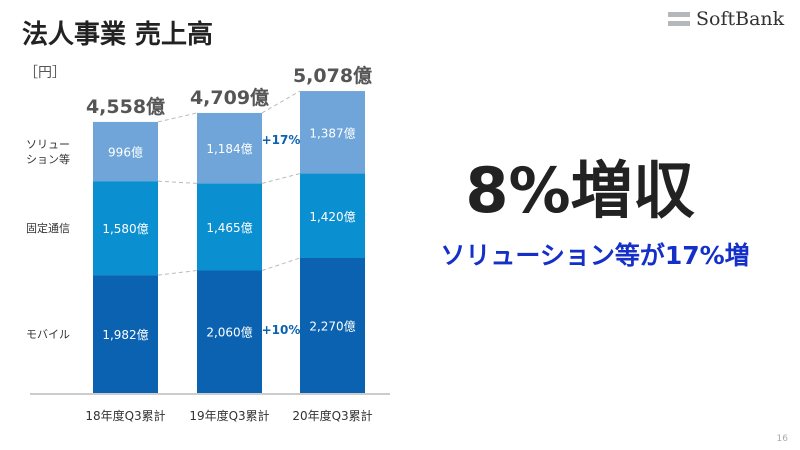 The image size is (800, 450). I want to click on logo-mark-icon, so click(679, 19).